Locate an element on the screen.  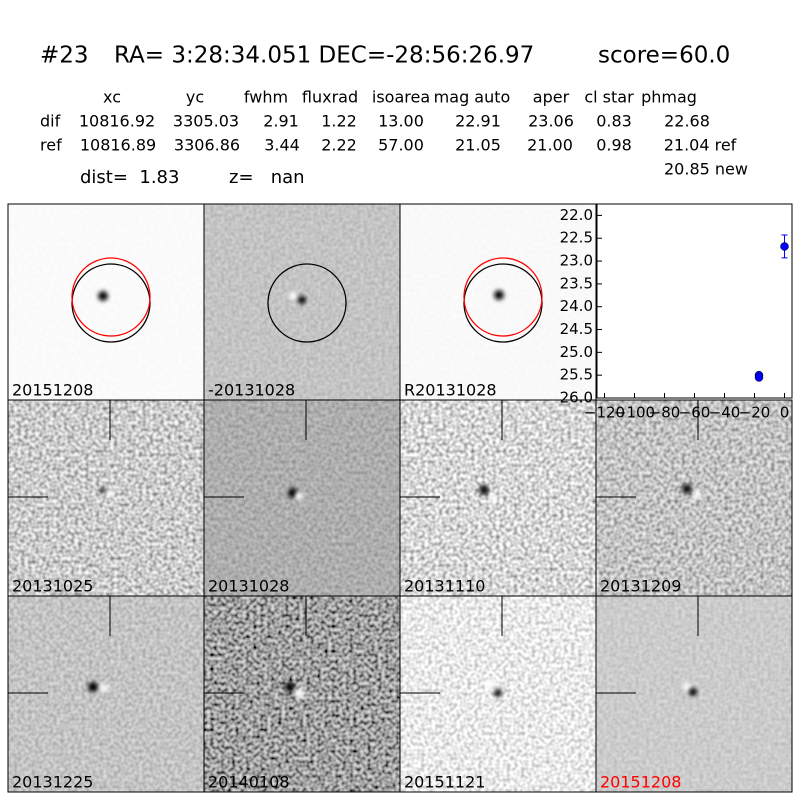
column-header: phmag is located at coordinates (669, 97).